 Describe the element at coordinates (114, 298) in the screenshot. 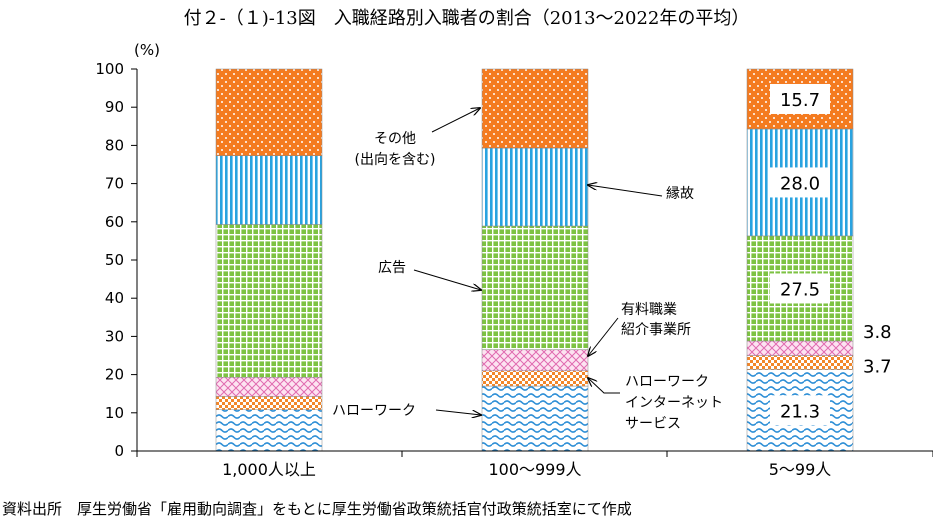

I see `y-tick-label: 40` at that location.